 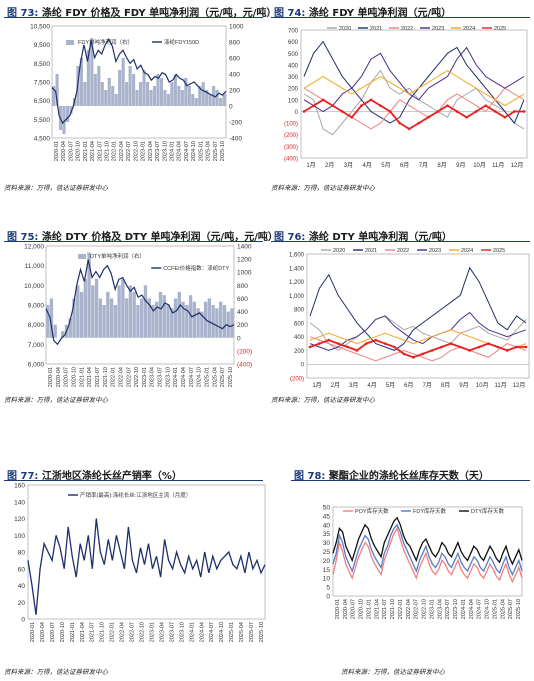 I want to click on y-tick-label: 600, so click(x=299, y=324).